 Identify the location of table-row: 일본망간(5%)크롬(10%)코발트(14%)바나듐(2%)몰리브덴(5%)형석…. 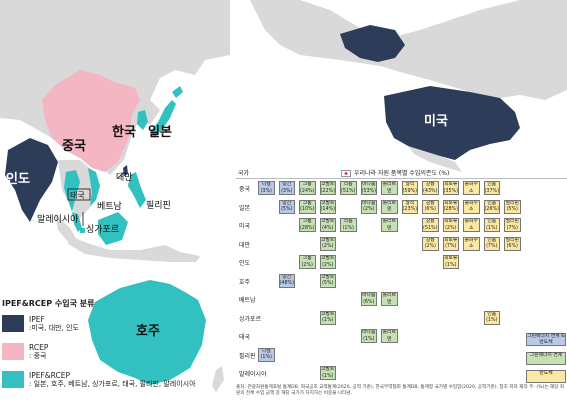
(401, 207).